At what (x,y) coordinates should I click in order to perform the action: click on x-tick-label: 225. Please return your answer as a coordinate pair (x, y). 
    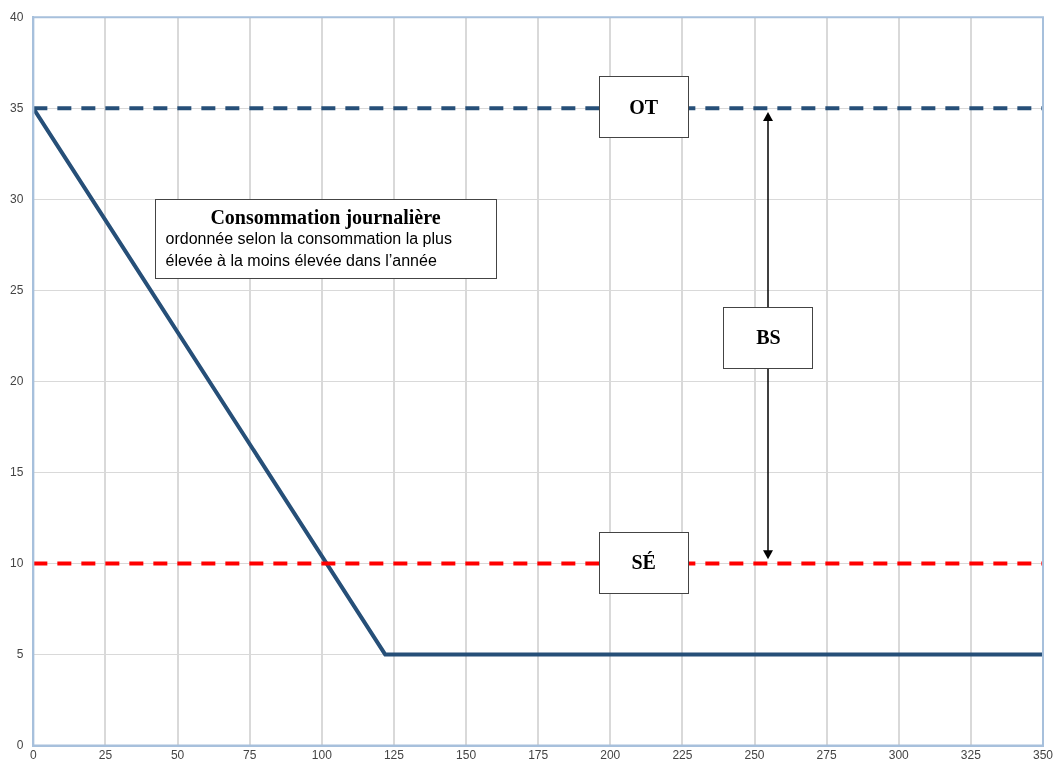
    Looking at the image, I should click on (682, 755).